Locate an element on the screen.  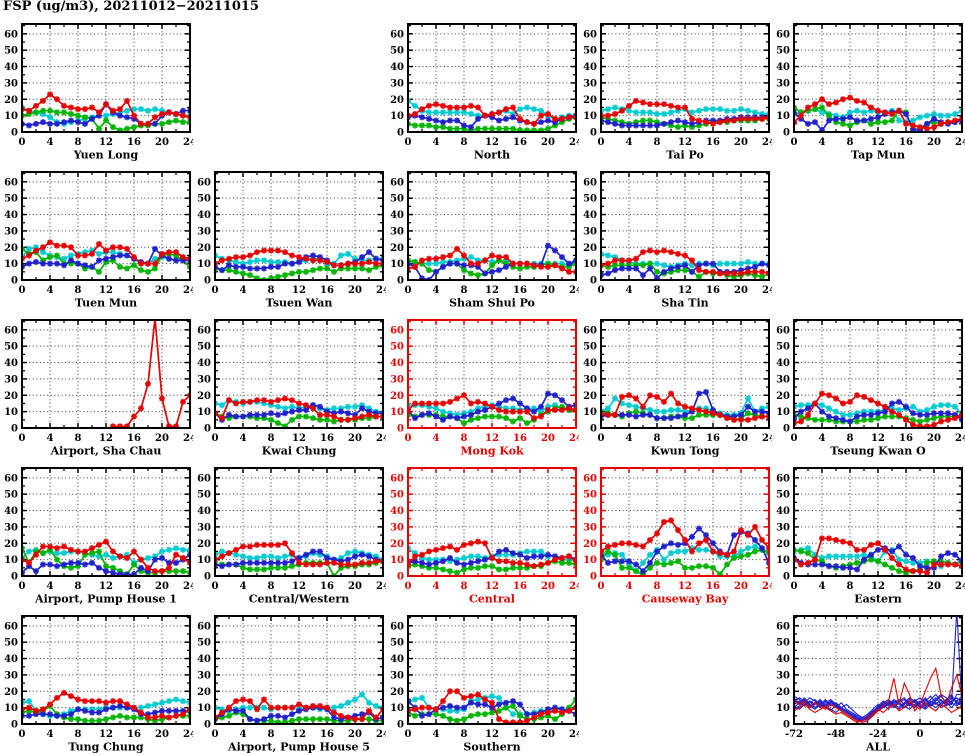
y-tick-label: 50 is located at coordinates (11, 51).